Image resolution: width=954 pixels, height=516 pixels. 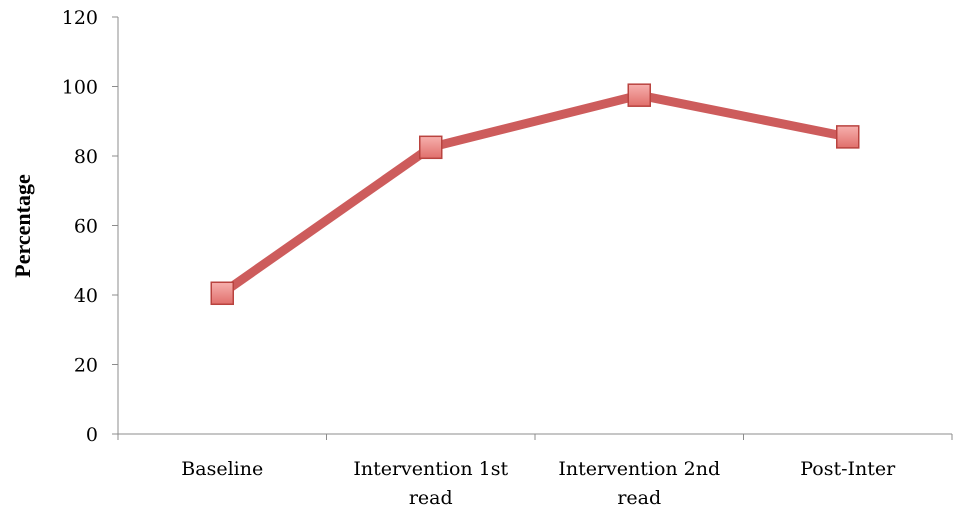 I want to click on y-axis-title: Percentage, so click(x=22, y=226).